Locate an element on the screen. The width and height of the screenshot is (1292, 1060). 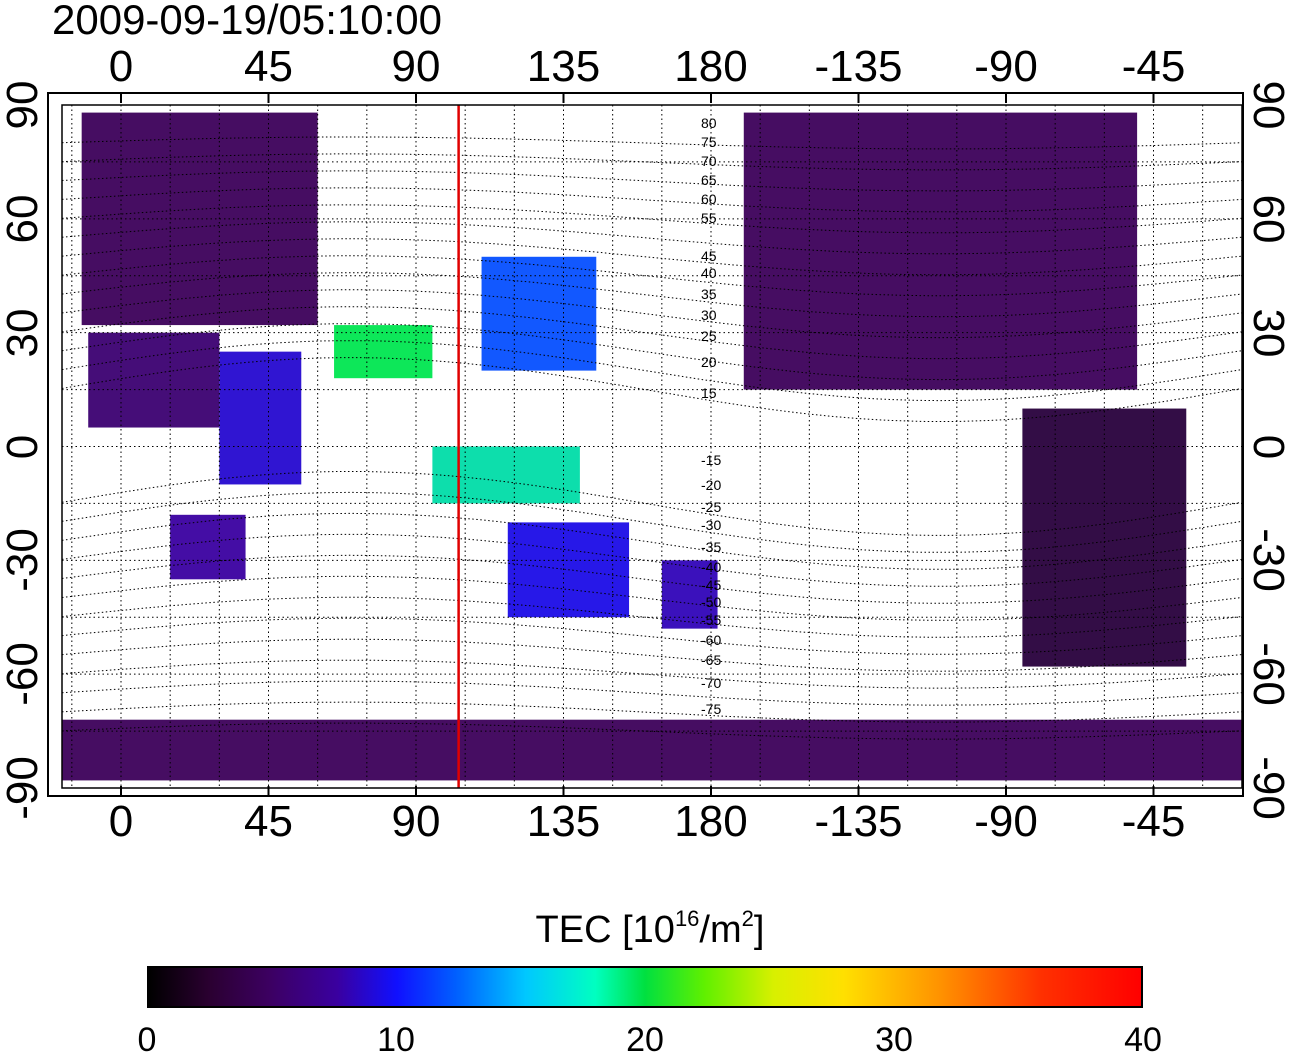
colorbar-tick: 30 is located at coordinates (894, 1040).